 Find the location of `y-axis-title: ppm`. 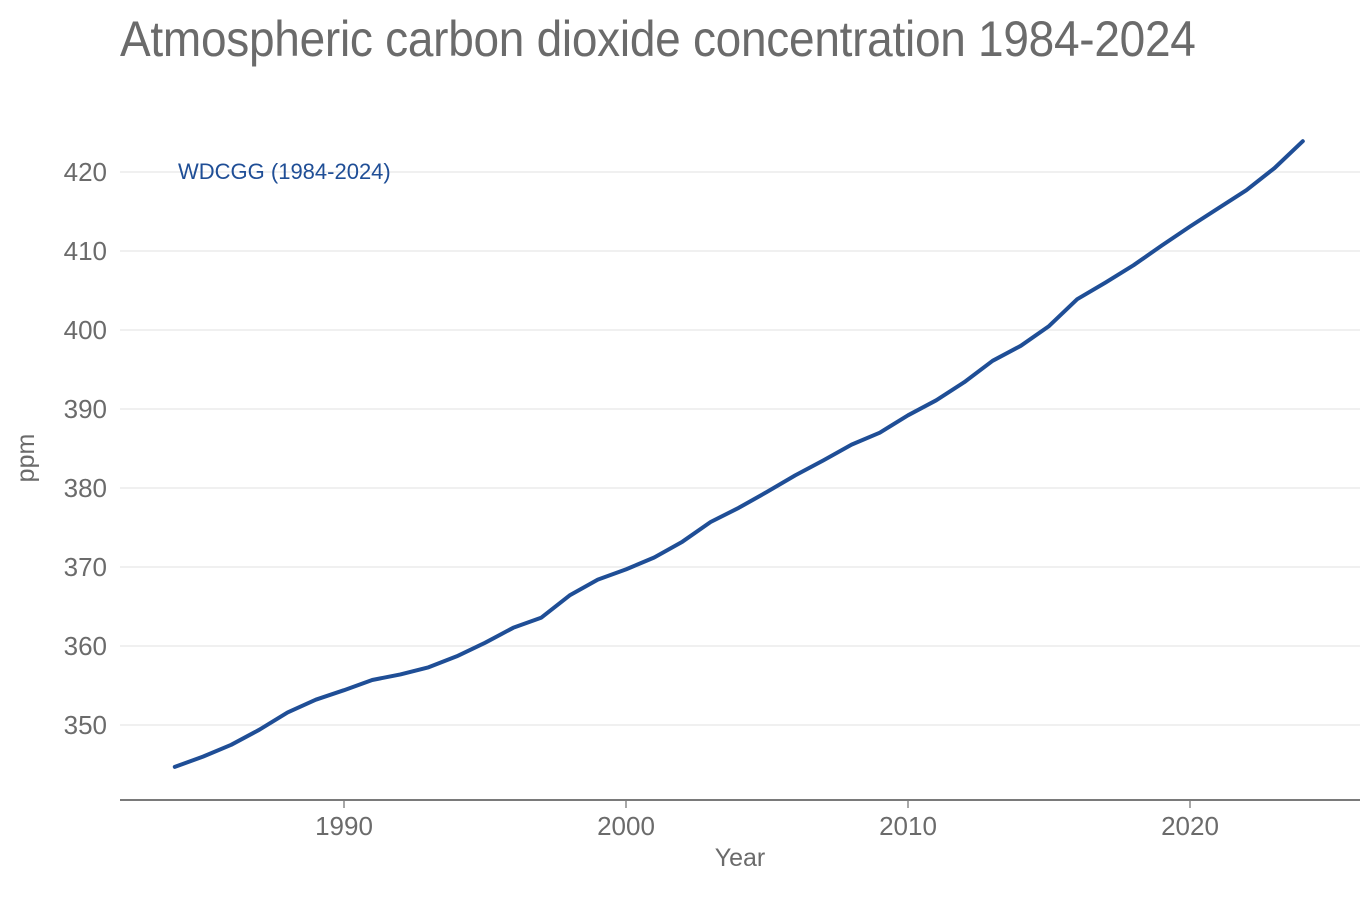

y-axis-title: ppm is located at coordinates (26, 458).